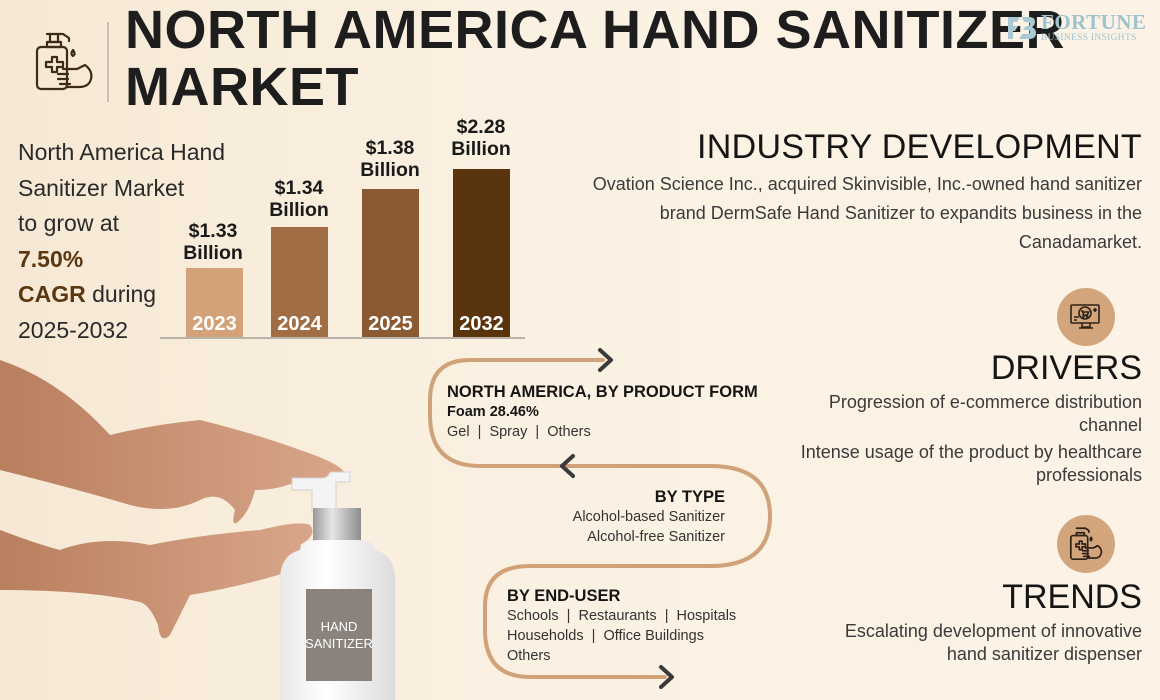  I want to click on brand-logo: FORTUNE BUSINESS INSIGHTS, so click(1076, 28).